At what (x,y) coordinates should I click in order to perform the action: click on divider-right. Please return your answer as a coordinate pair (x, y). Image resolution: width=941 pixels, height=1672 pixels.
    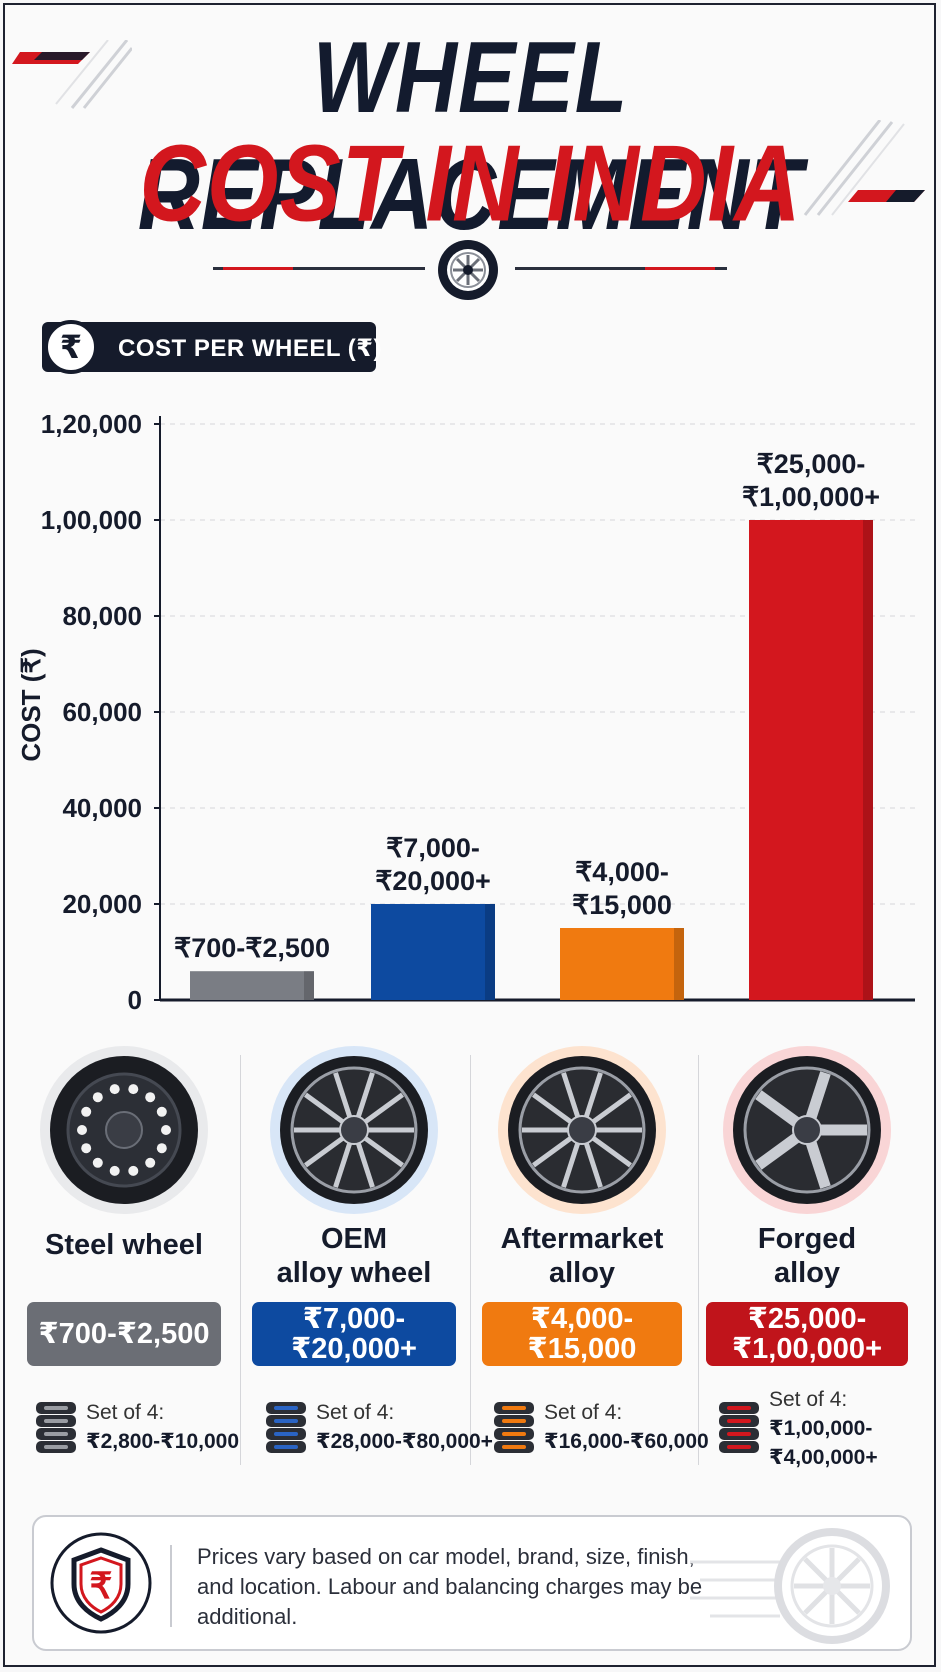
    Looking at the image, I should click on (621, 268).